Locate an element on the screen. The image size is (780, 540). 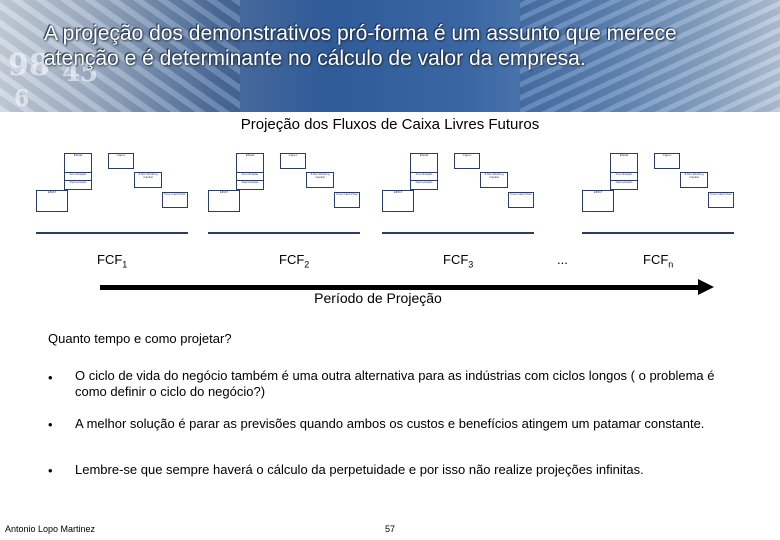
question-heading: Quanto tempo e como projetar? is located at coordinates (140, 338).